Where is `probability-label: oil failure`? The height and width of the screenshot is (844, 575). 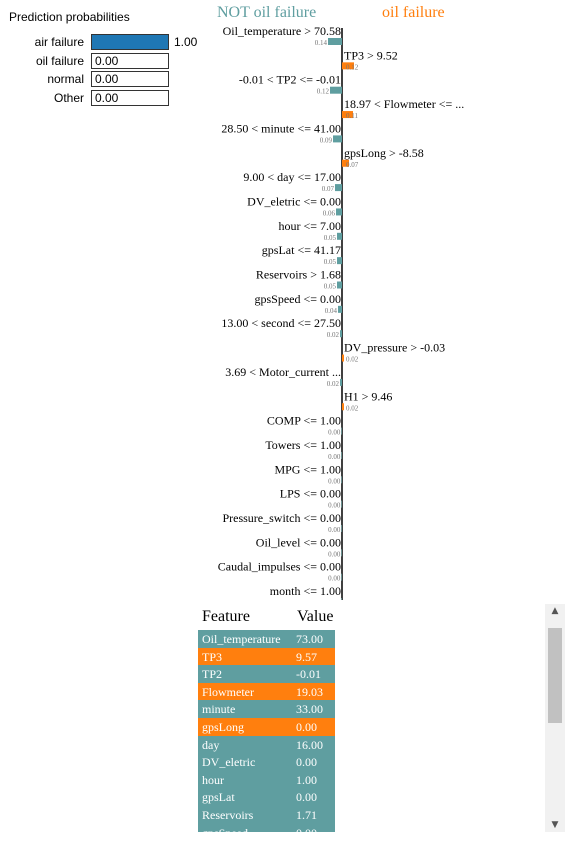
probability-label: oil failure is located at coordinates (59, 60).